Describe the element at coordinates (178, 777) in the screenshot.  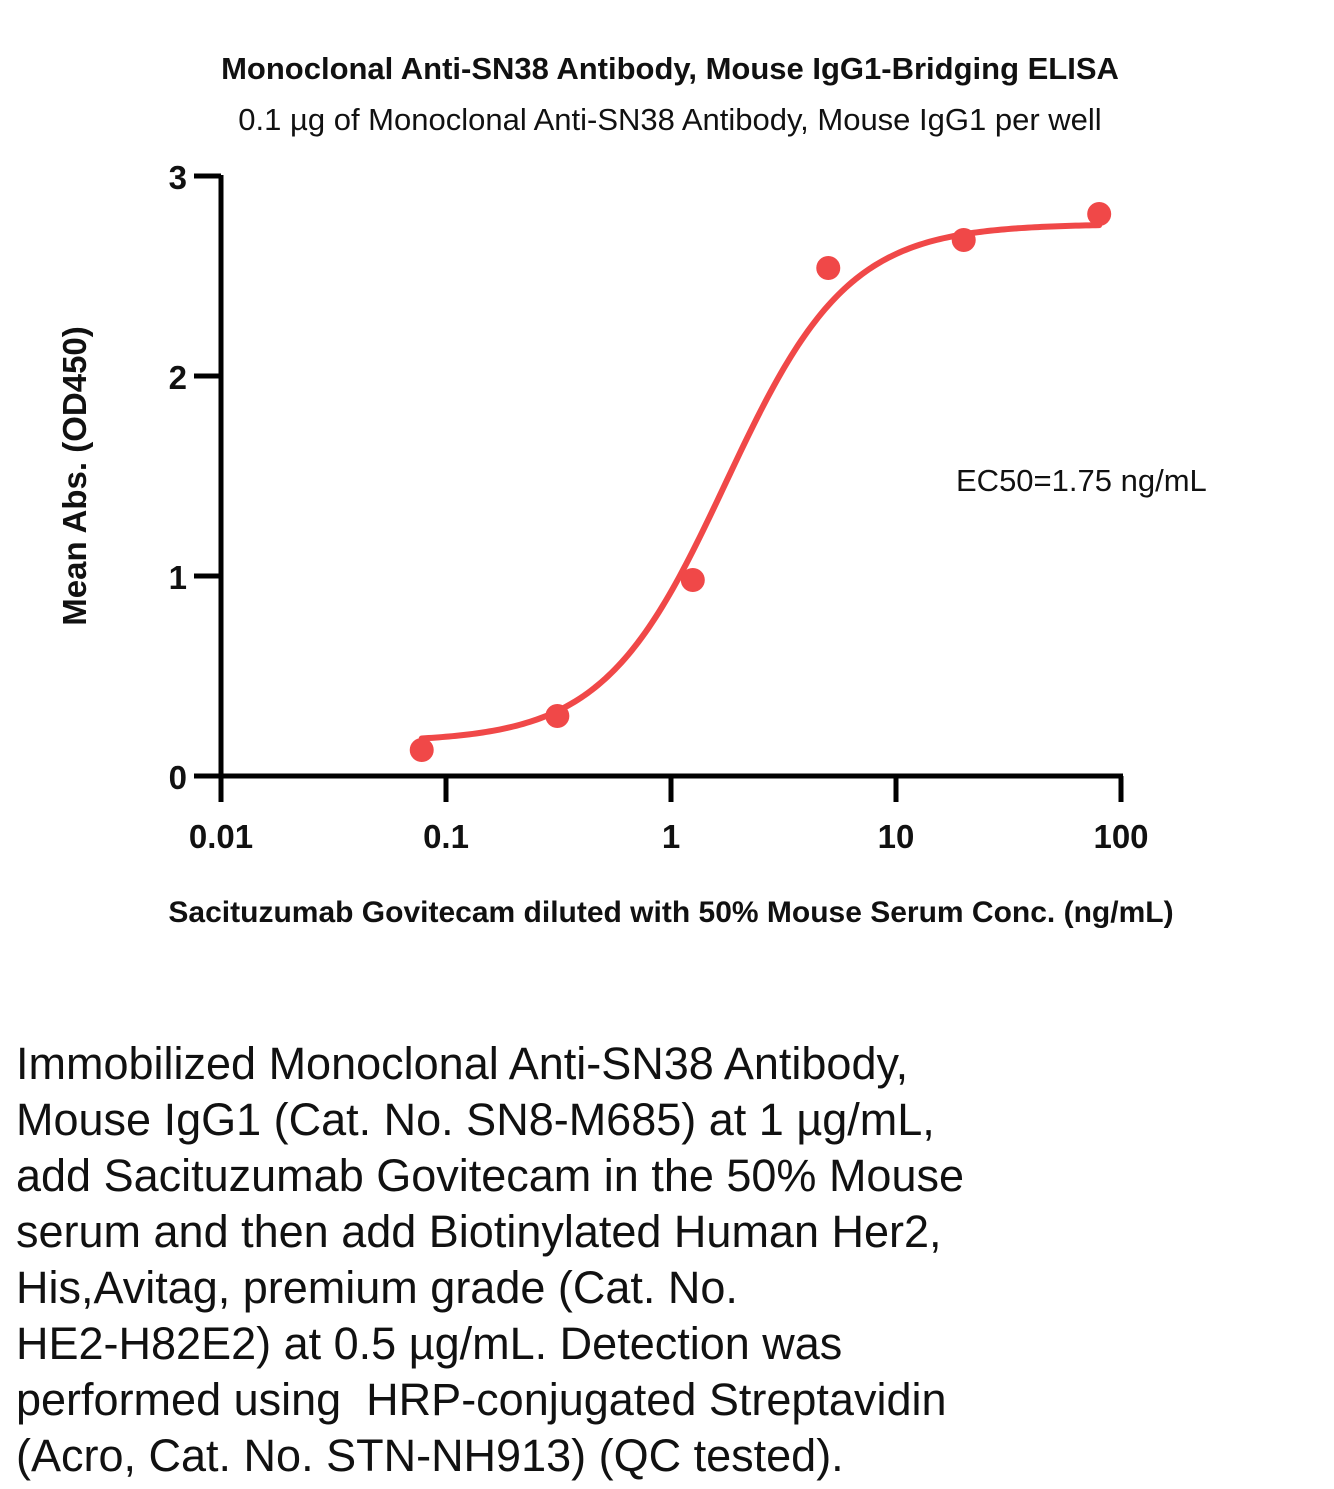
I see `y-tick-label: 0` at that location.